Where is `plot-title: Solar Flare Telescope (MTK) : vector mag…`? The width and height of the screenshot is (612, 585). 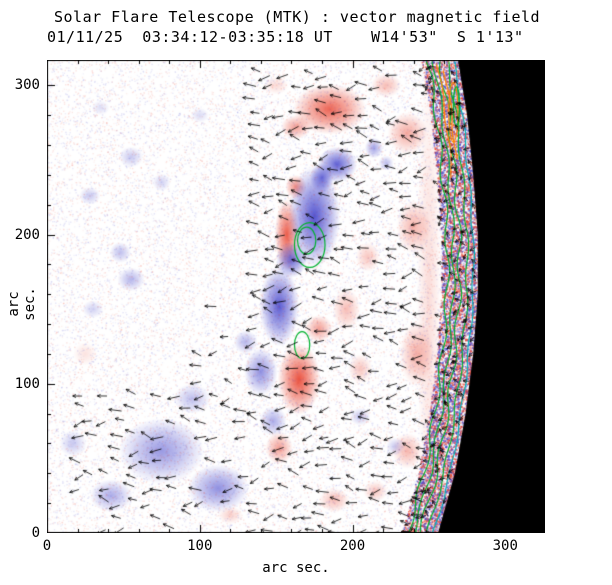
plot-title: Solar Flare Telescope (MTK) : vector mag… is located at coordinates (297, 17).